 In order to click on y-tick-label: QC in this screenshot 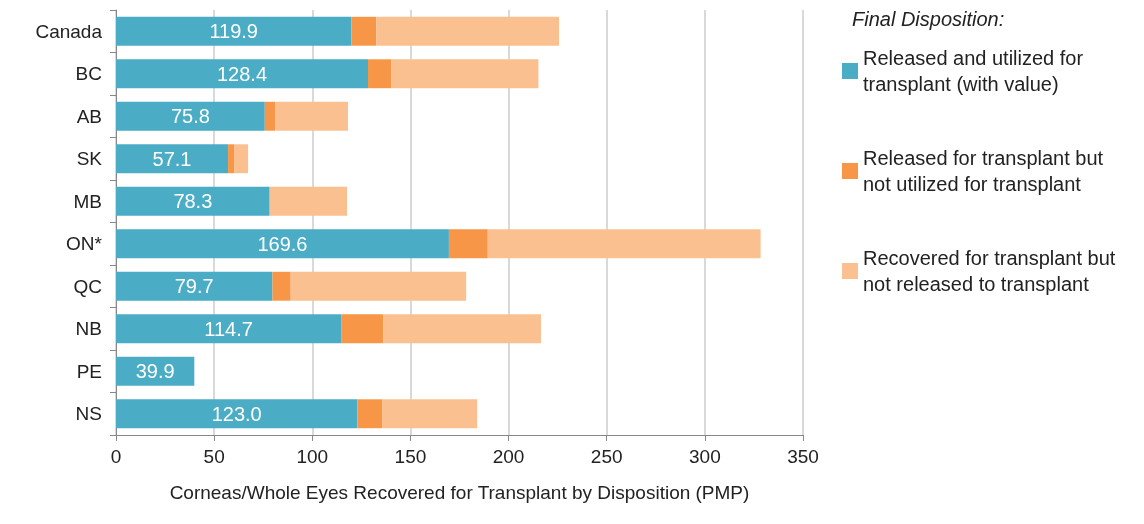, I will do `click(87, 286)`.